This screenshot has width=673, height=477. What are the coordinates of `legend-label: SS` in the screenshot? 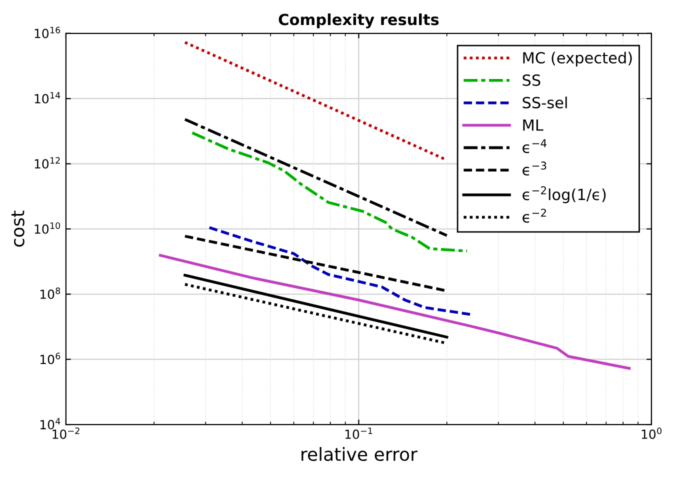 It's located at (531, 80).